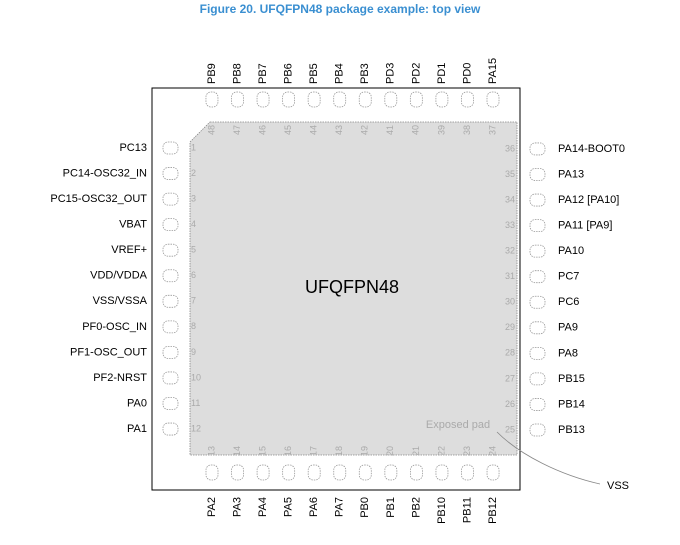  I want to click on pin-name: PA7, so click(340, 507).